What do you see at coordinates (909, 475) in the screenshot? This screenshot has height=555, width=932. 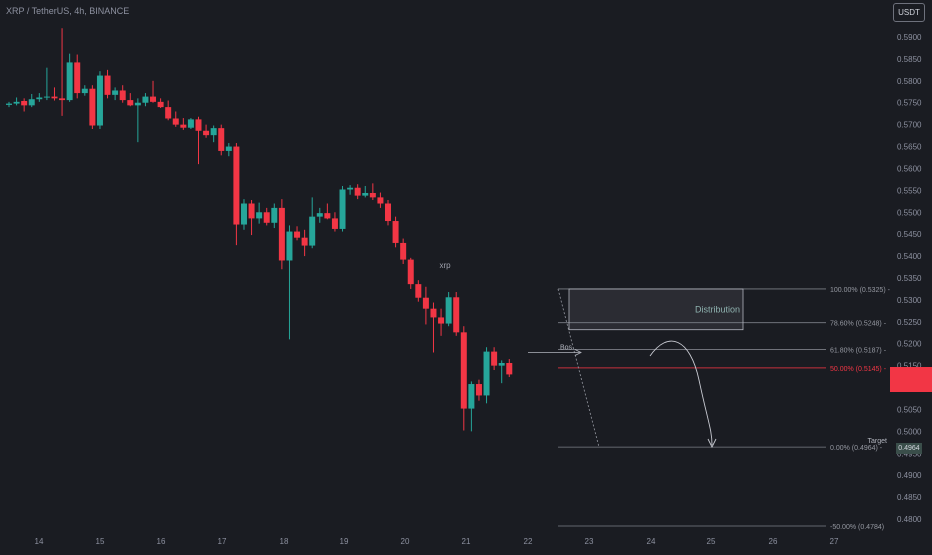 I see `price-tick-label: 0.4900` at bounding box center [909, 475].